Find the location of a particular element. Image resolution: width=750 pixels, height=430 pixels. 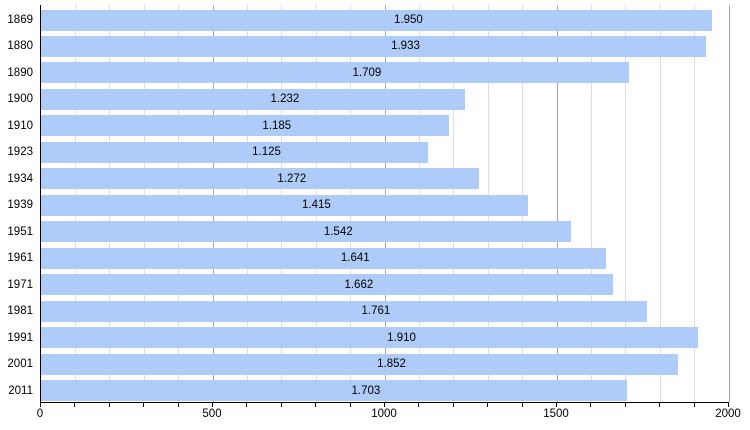

y-axis-label: 1890 is located at coordinates (20, 72).